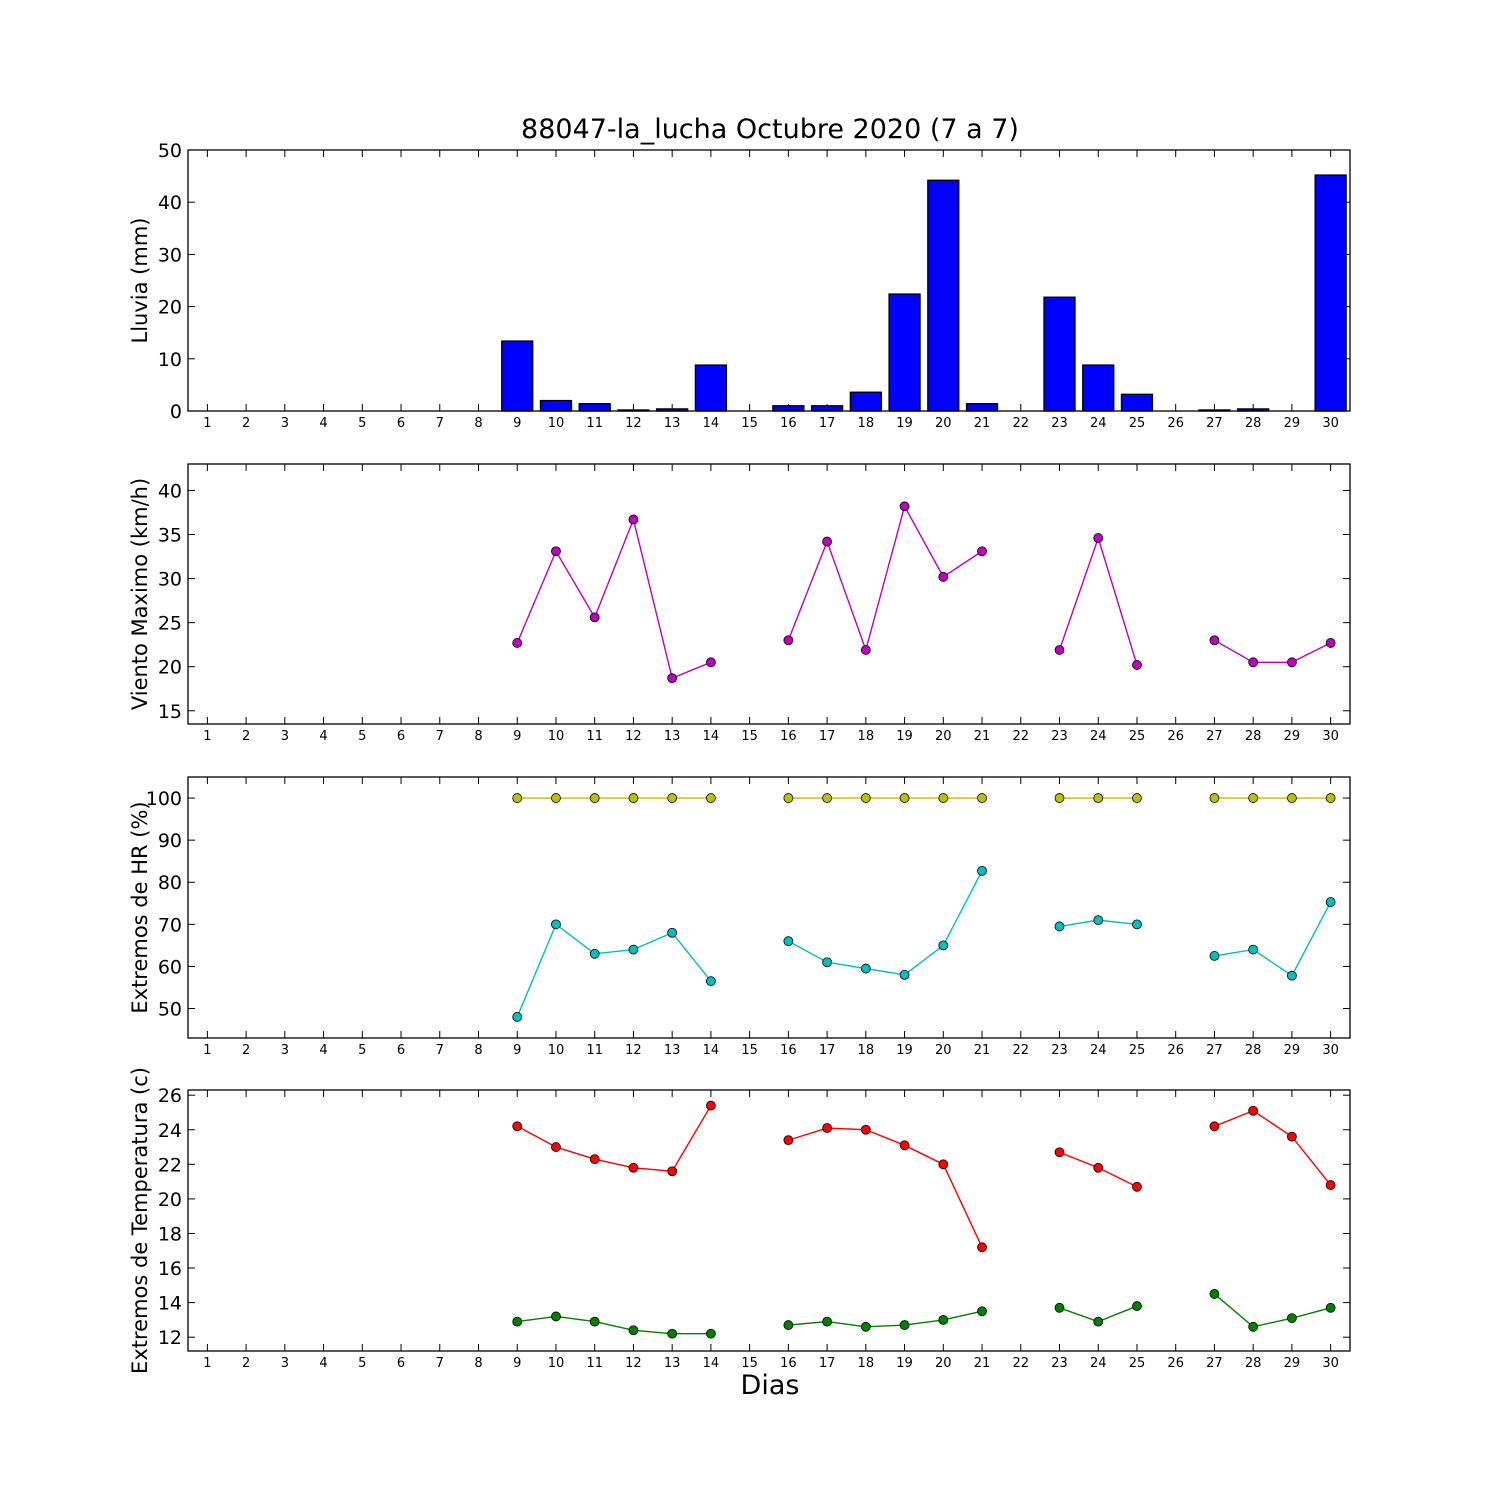 This screenshot has height=1500, width=1500. What do you see at coordinates (176, 412) in the screenshot?
I see `y-tick-label: 0` at bounding box center [176, 412].